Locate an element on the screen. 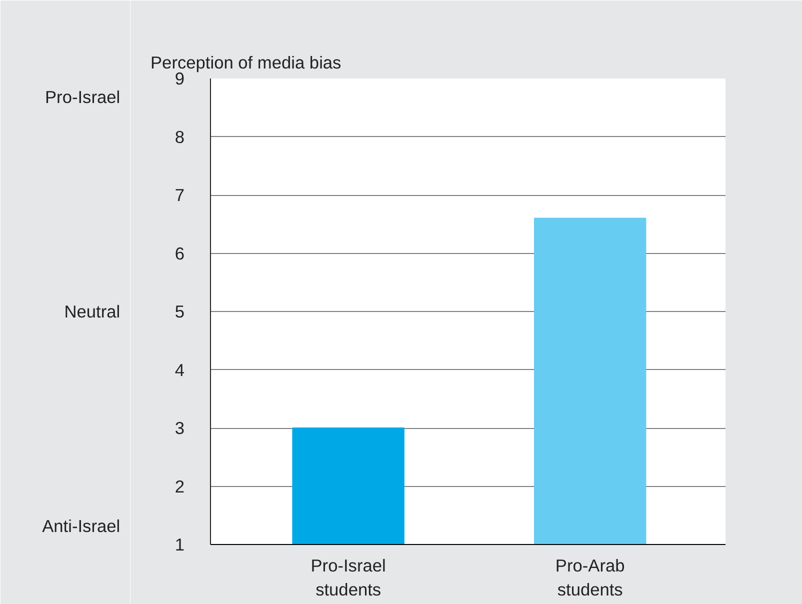  x-tick-label: Pro-Israel students is located at coordinates (348, 578).